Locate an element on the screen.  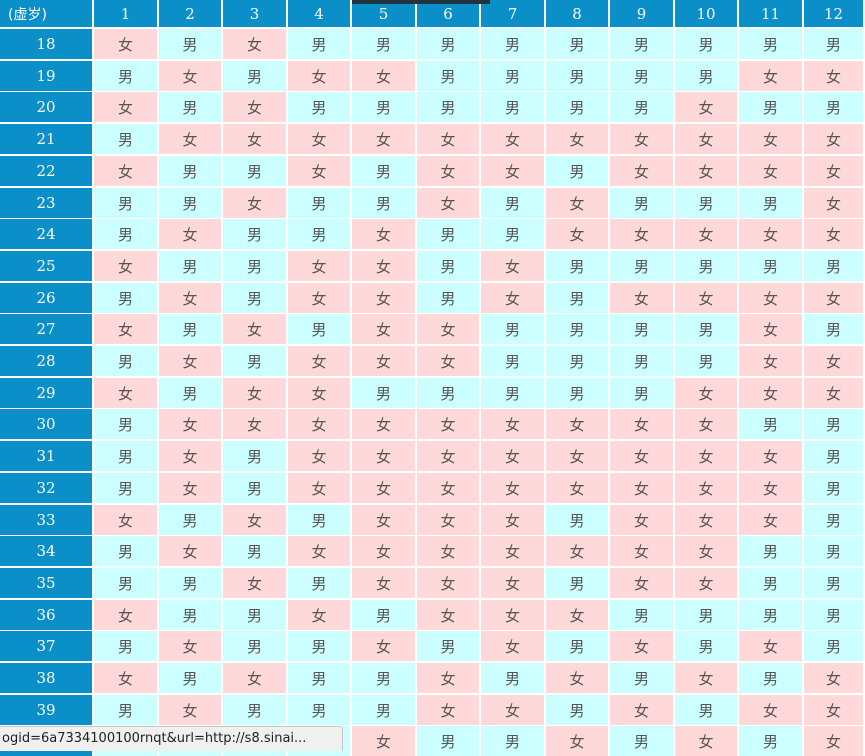
age-cell: 18 is located at coordinates (46, 44).